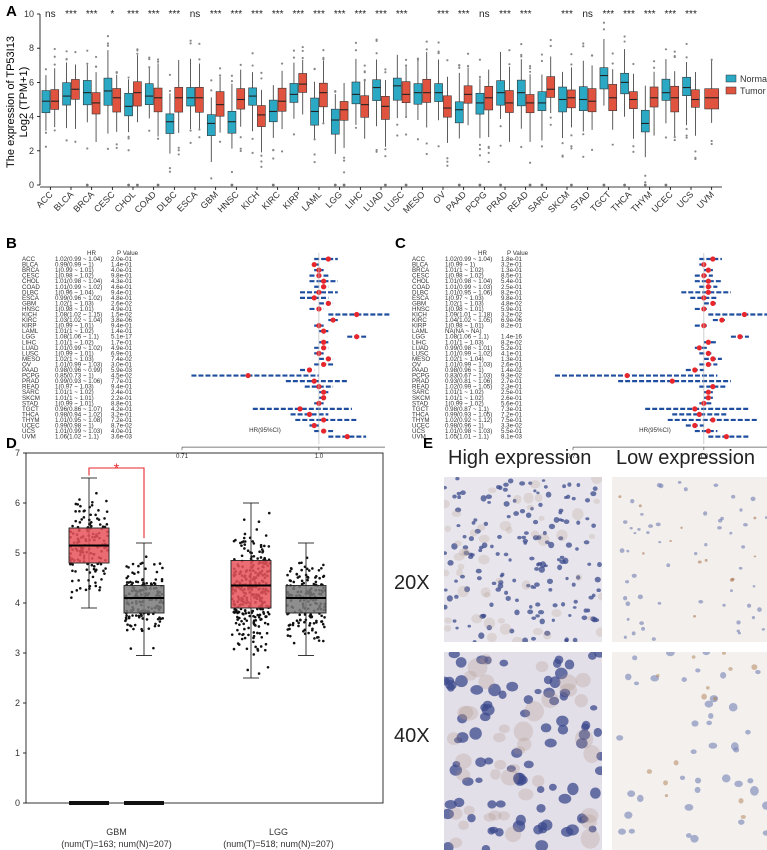 The width and height of the screenshot is (767, 850). Describe the element at coordinates (655, 430) in the screenshot. I see `panel-c-xlabel: HR(95%CI)` at that location.